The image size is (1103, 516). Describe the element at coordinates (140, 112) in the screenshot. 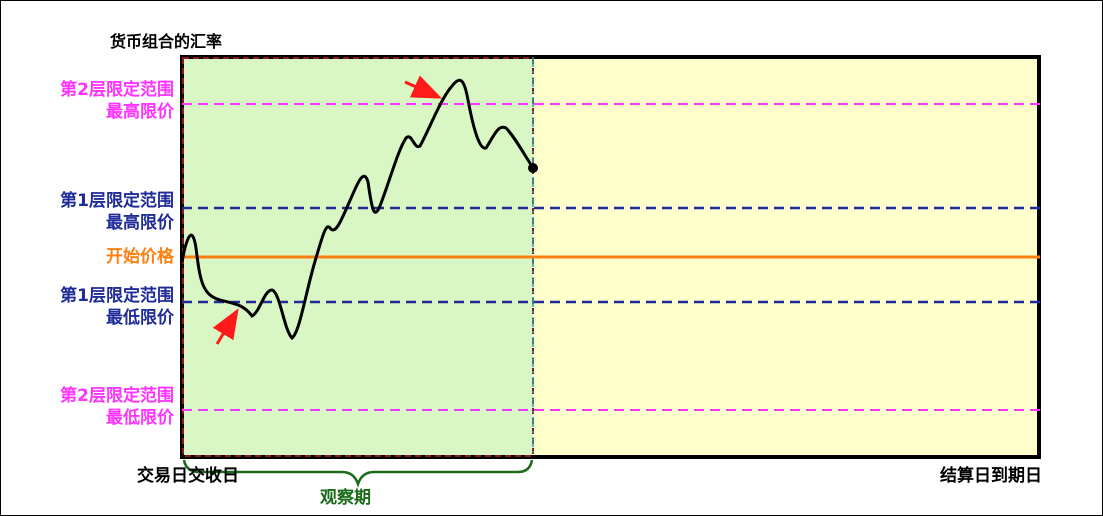

I see `level-2-high-label-line2: 最高限价` at that location.